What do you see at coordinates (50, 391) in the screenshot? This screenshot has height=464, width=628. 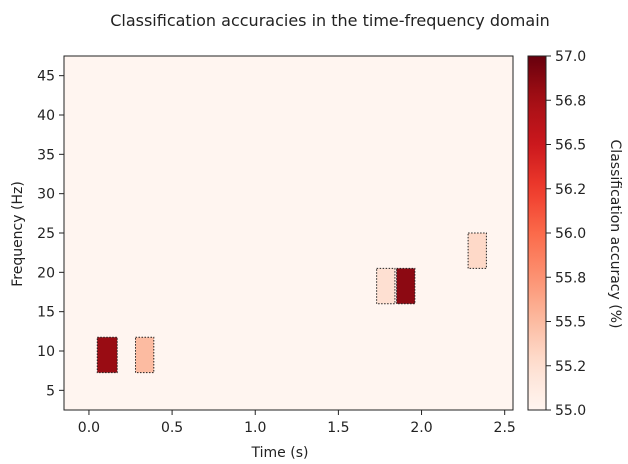 I see `y-tick-label-0: 5` at bounding box center [50, 391].